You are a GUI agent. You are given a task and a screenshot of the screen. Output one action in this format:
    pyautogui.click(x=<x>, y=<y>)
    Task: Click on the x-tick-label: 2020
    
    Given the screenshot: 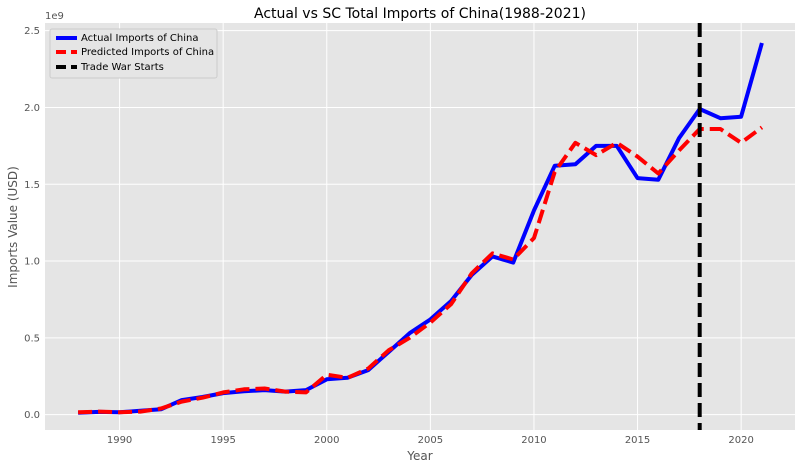 What is the action you would take?
    pyautogui.click(x=740, y=440)
    